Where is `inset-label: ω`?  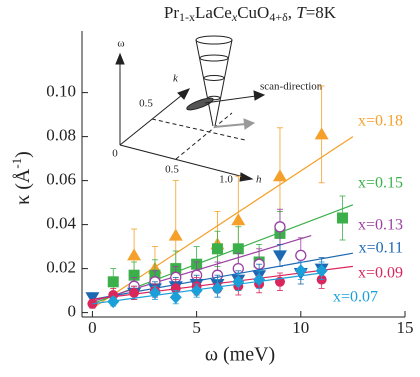
inset-label: ω is located at coordinates (120, 44).